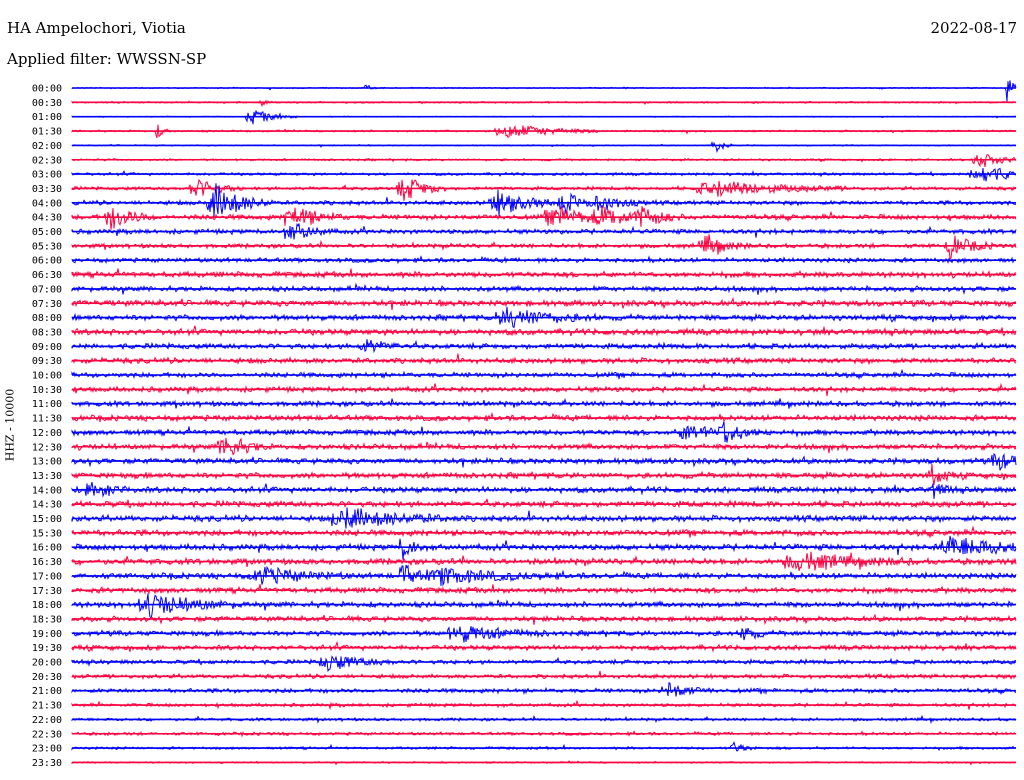 This screenshot has width=1024, height=780. I want to click on time-tick-label: 13:00, so click(47, 462).